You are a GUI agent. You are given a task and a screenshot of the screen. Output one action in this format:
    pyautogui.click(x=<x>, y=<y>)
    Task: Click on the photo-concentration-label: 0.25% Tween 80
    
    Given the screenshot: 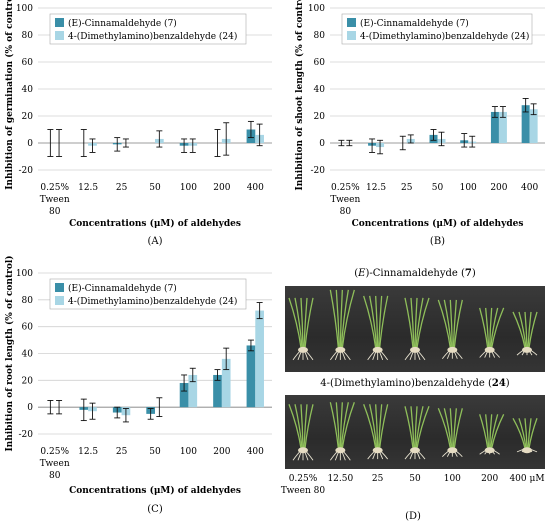 What is the action you would take?
    pyautogui.click(x=303, y=485)
    